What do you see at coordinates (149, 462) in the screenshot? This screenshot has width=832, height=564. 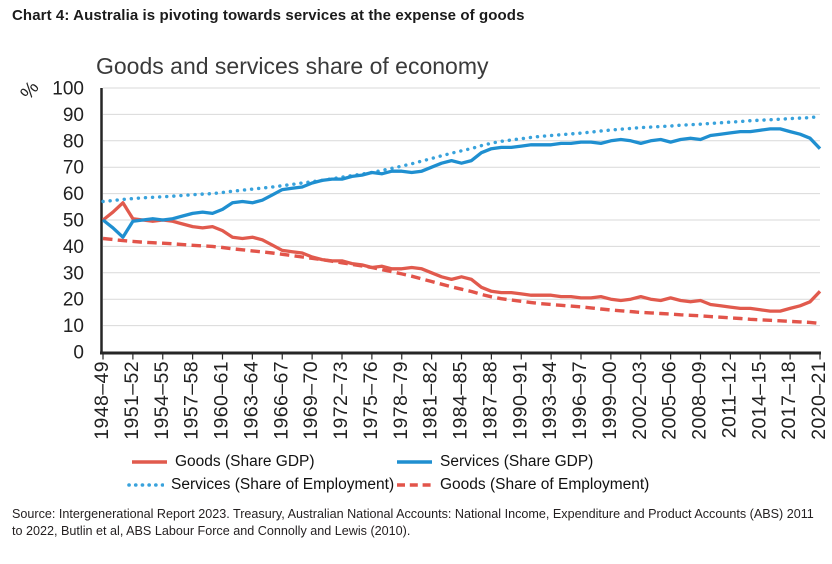 I see `legend-sample-solid-red` at bounding box center [149, 462].